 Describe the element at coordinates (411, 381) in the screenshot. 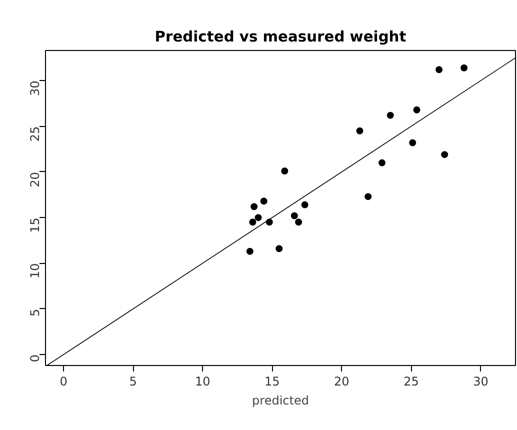

I see `x-tick-label: 25` at that location.